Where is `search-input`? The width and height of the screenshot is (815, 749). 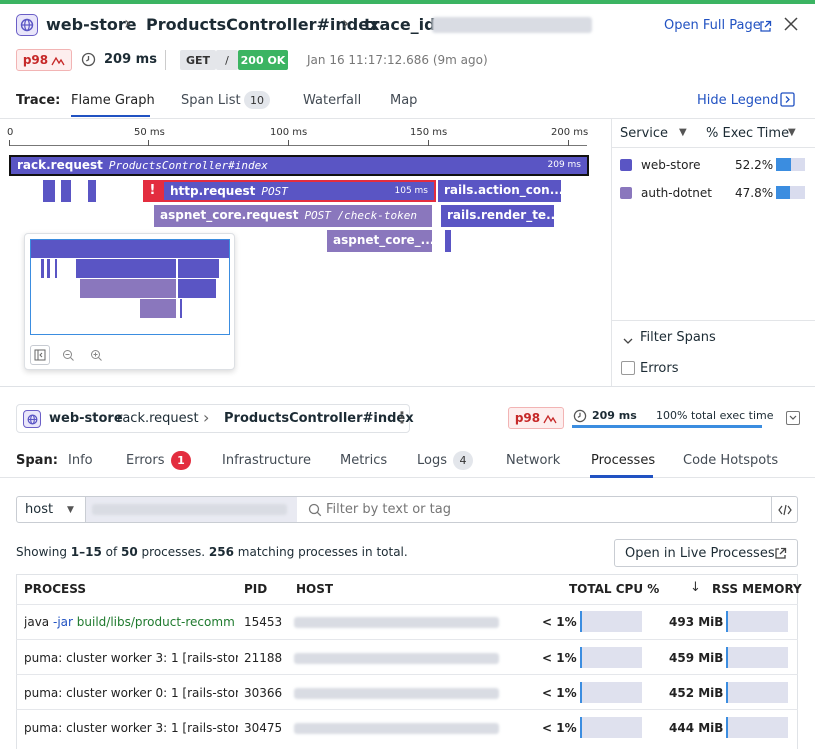 search-input is located at coordinates (546, 509).